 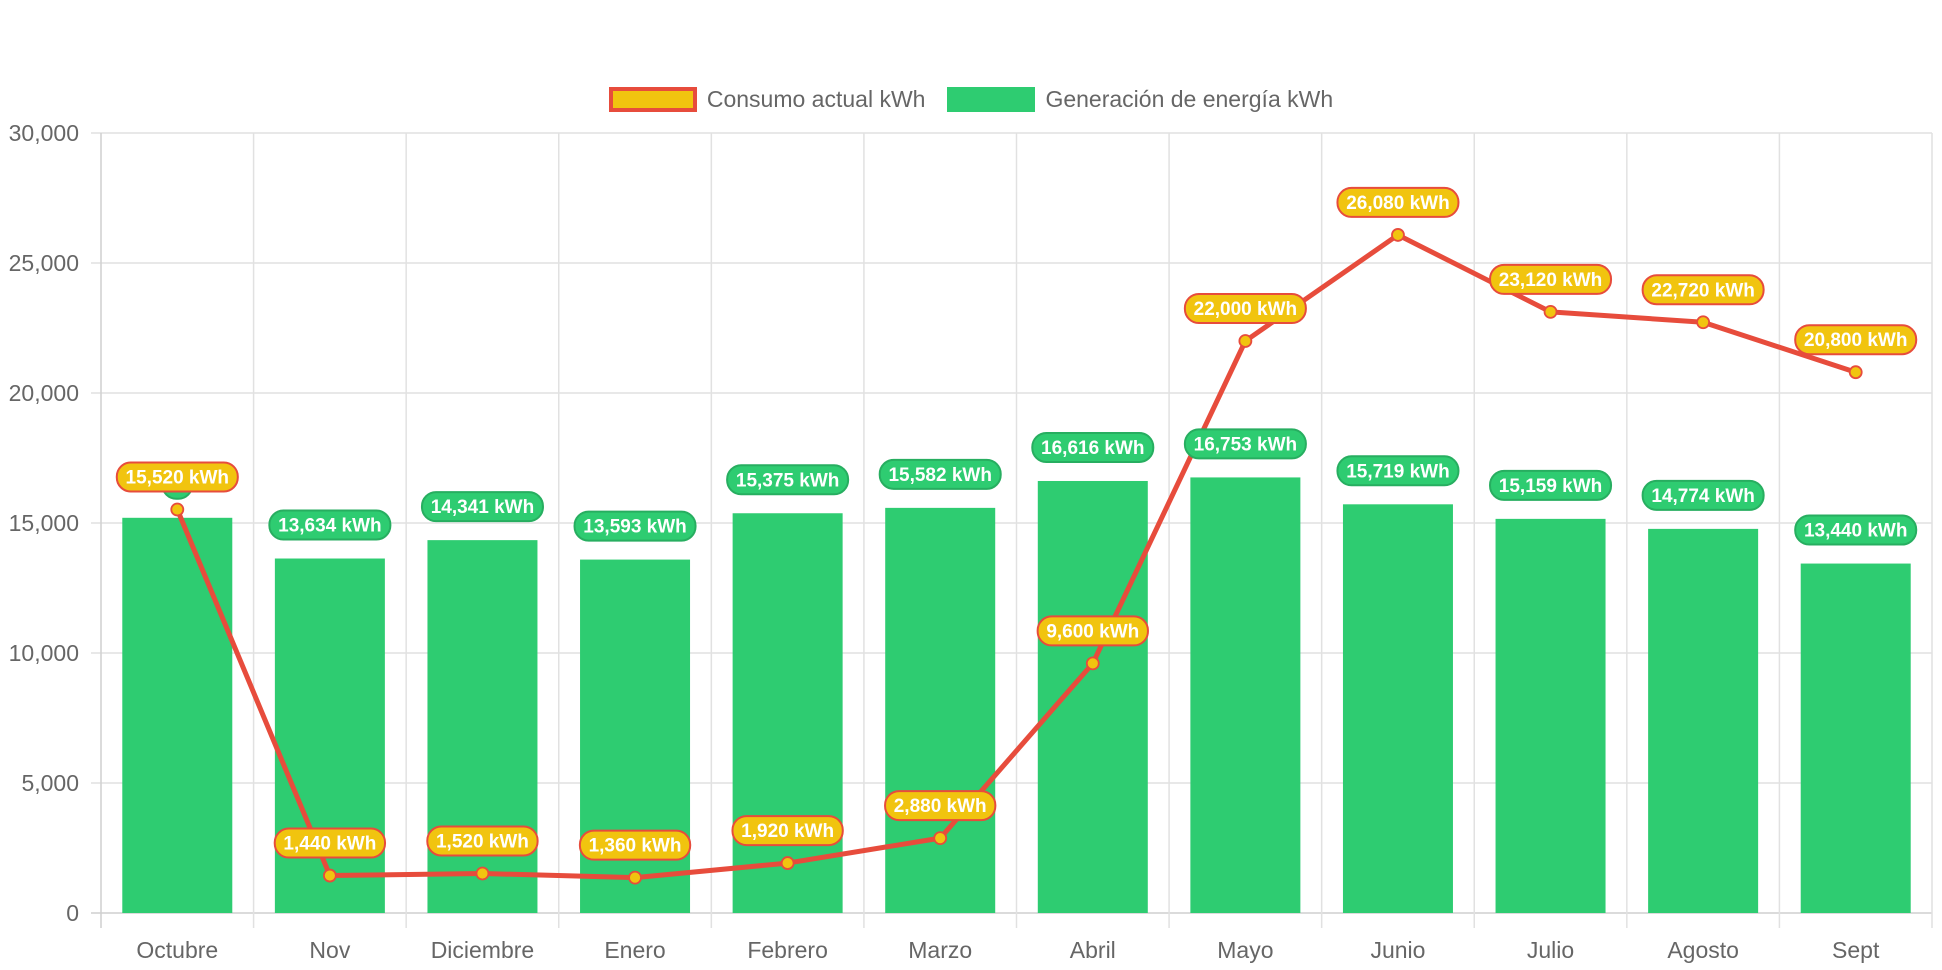 I want to click on bar-data-label: 15,719 kWh, so click(x=1398, y=471).